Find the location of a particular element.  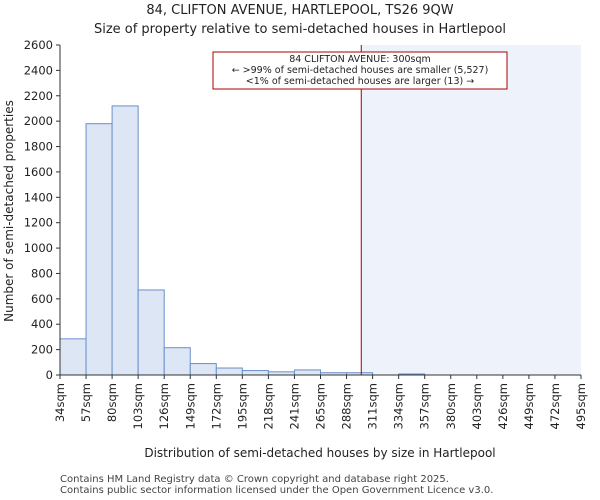

y-axis-label: Number of semi-detached properties is located at coordinates (9, 211).